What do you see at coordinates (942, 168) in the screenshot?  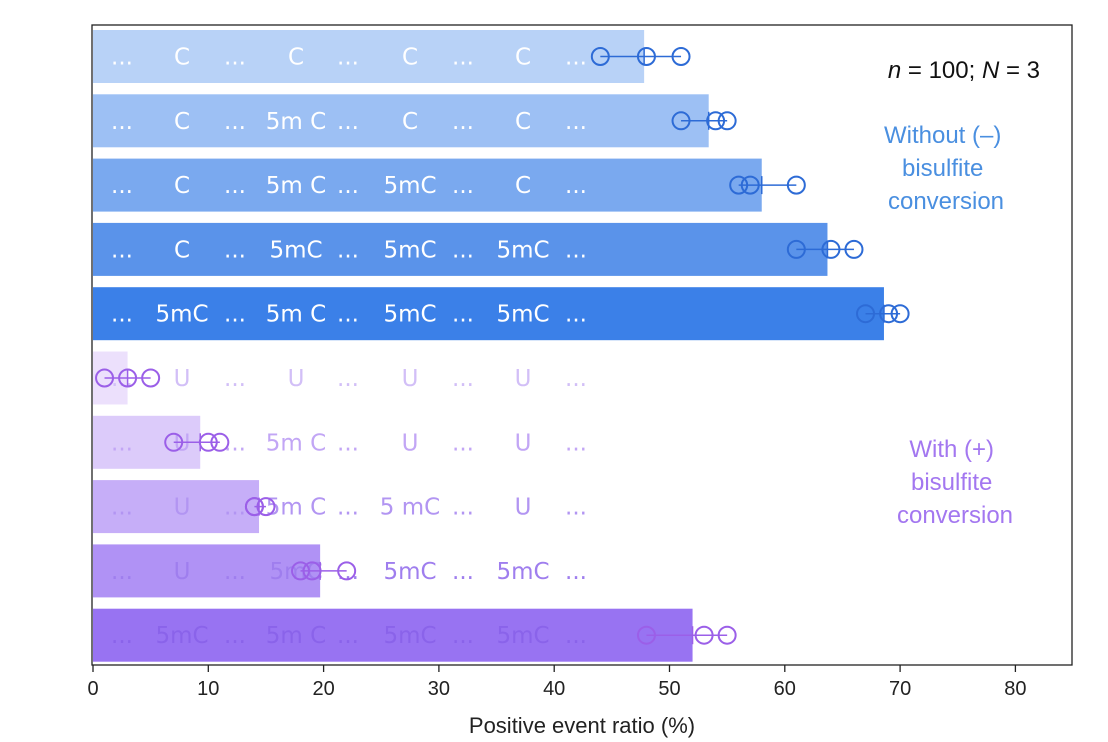 I see `group-label-without-line-2: bisulfite` at bounding box center [942, 168].